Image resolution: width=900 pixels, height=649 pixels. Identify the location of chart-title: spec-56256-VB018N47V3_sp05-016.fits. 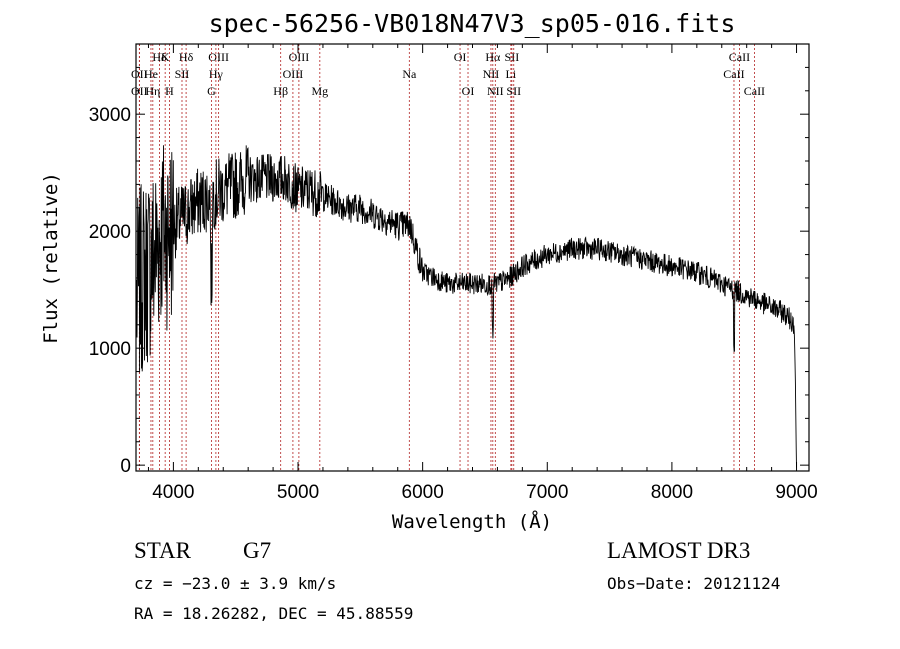
(472, 23).